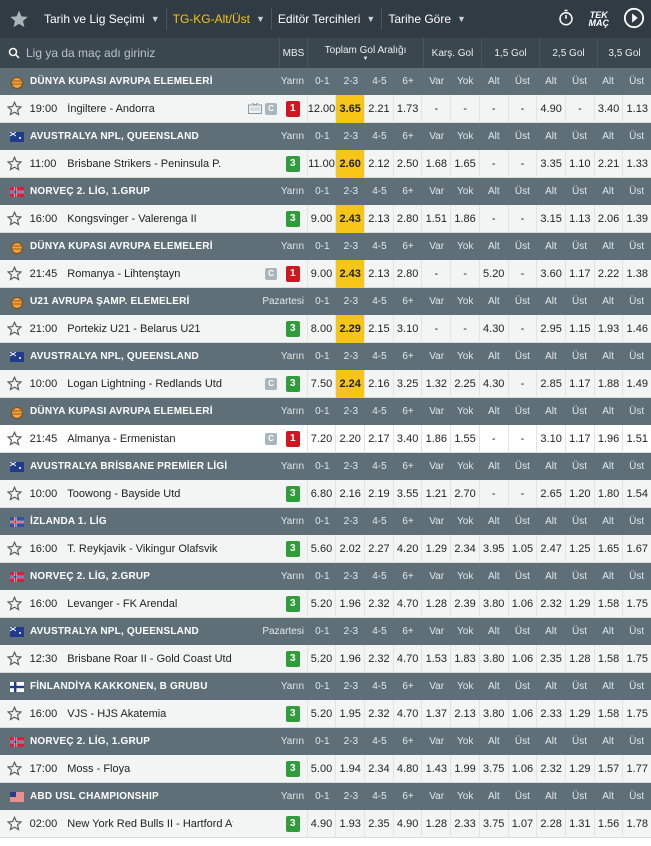  What do you see at coordinates (326, 19) in the screenshot?
I see `nav-editor: Editör Tercihleri ▼` at bounding box center [326, 19].